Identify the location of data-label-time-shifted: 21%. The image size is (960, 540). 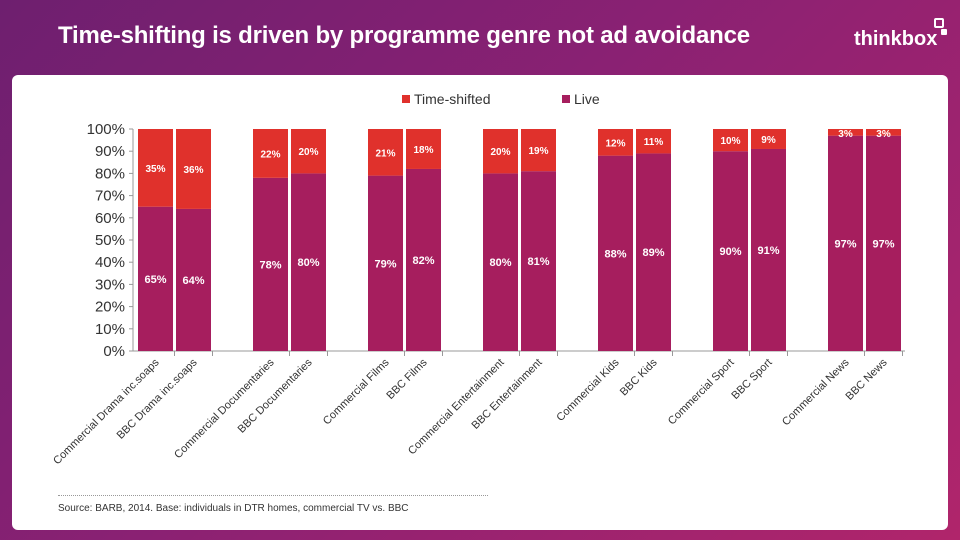
(385, 153).